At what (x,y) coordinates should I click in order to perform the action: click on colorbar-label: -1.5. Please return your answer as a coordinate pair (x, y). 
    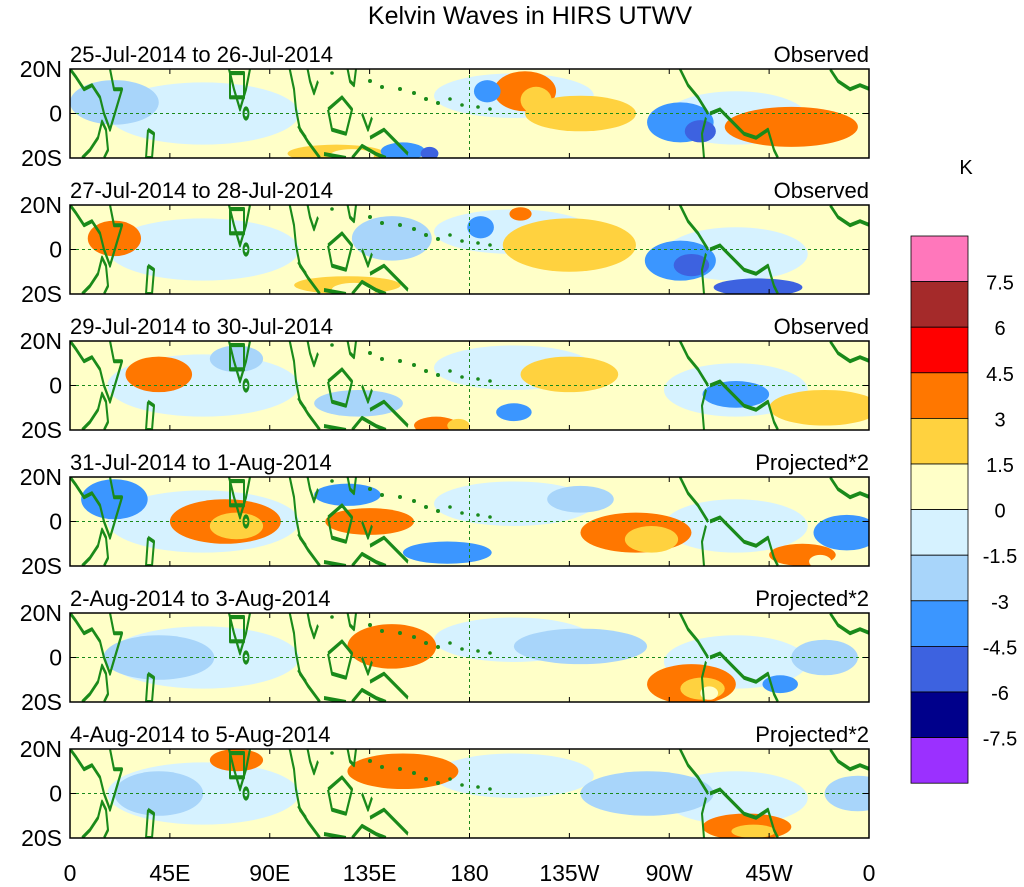
    Looking at the image, I should click on (1000, 557).